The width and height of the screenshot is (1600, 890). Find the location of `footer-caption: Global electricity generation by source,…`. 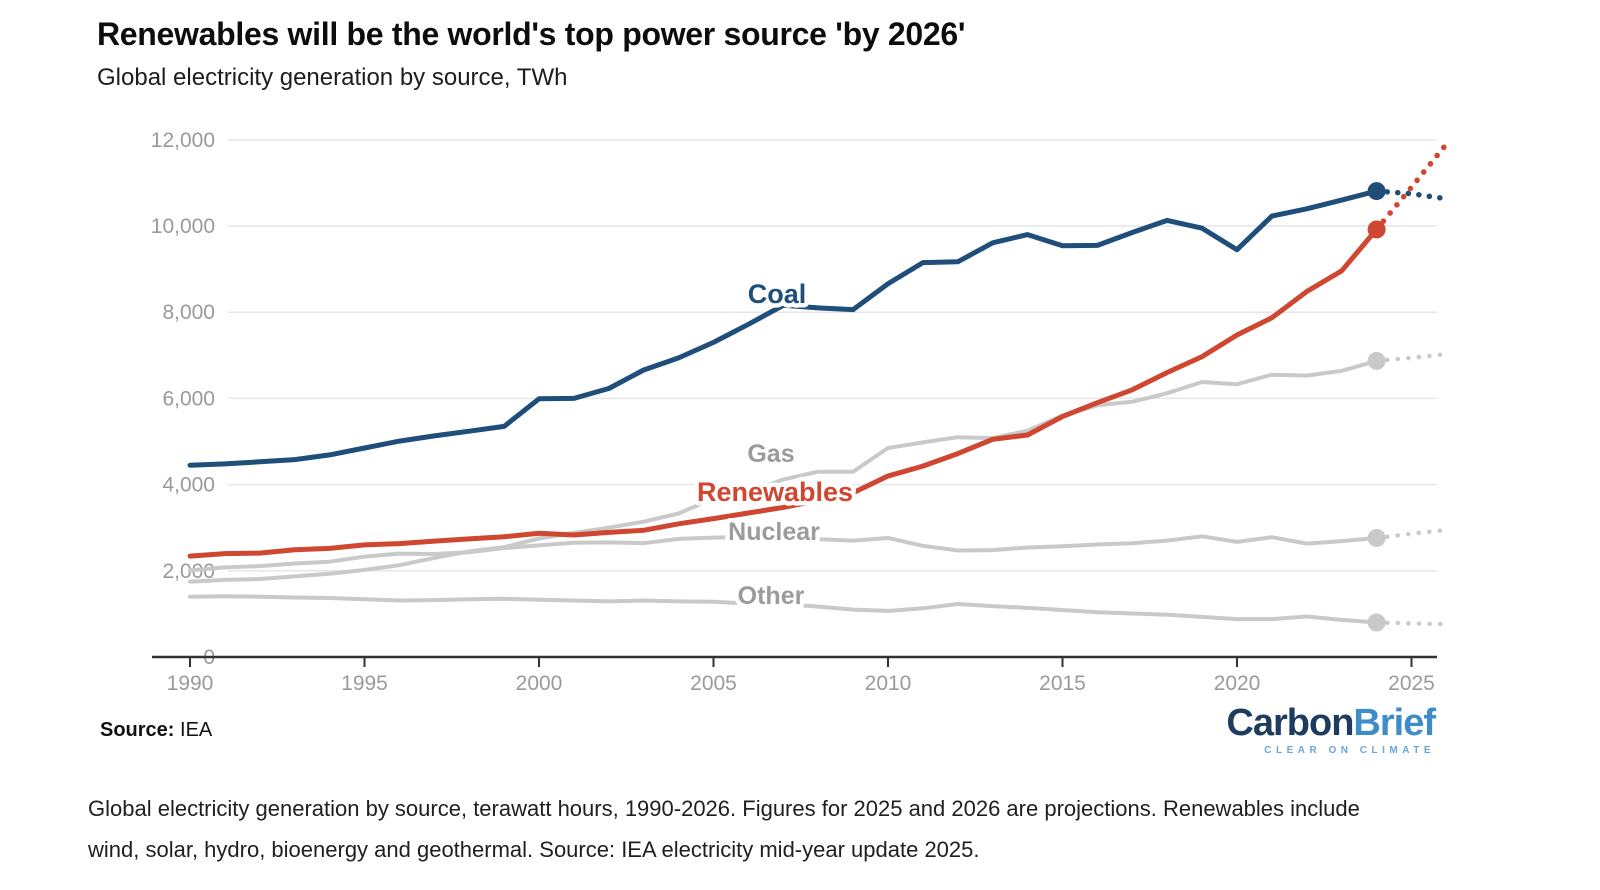

footer-caption: Global electricity generation by source,… is located at coordinates (724, 829).